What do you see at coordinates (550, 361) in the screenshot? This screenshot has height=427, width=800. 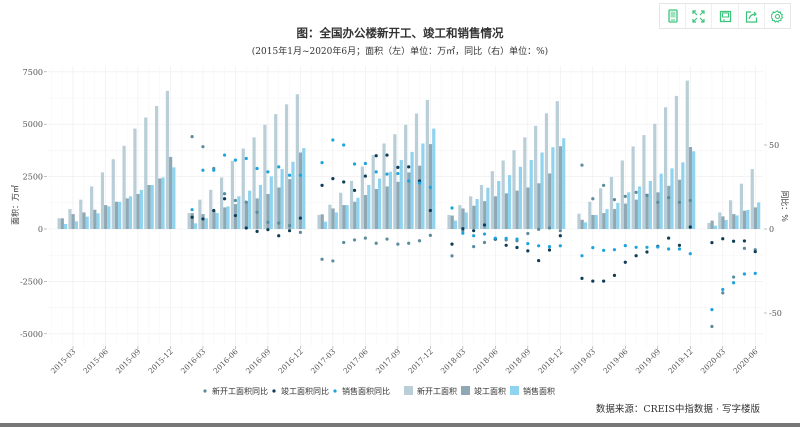 I see `x-tick-label: 2018-12` at bounding box center [550, 361].